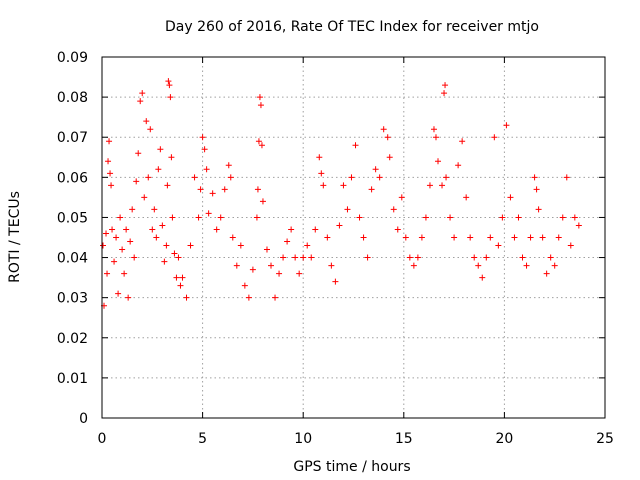 The height and width of the screenshot is (480, 640). I want to click on y-tick-label: 0.01, so click(72, 379).